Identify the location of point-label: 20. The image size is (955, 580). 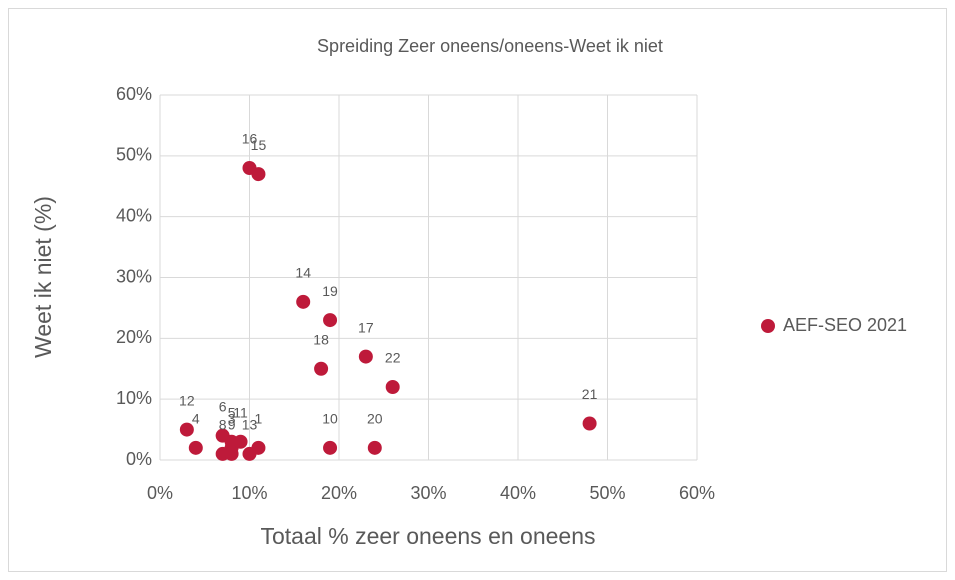
(375, 419).